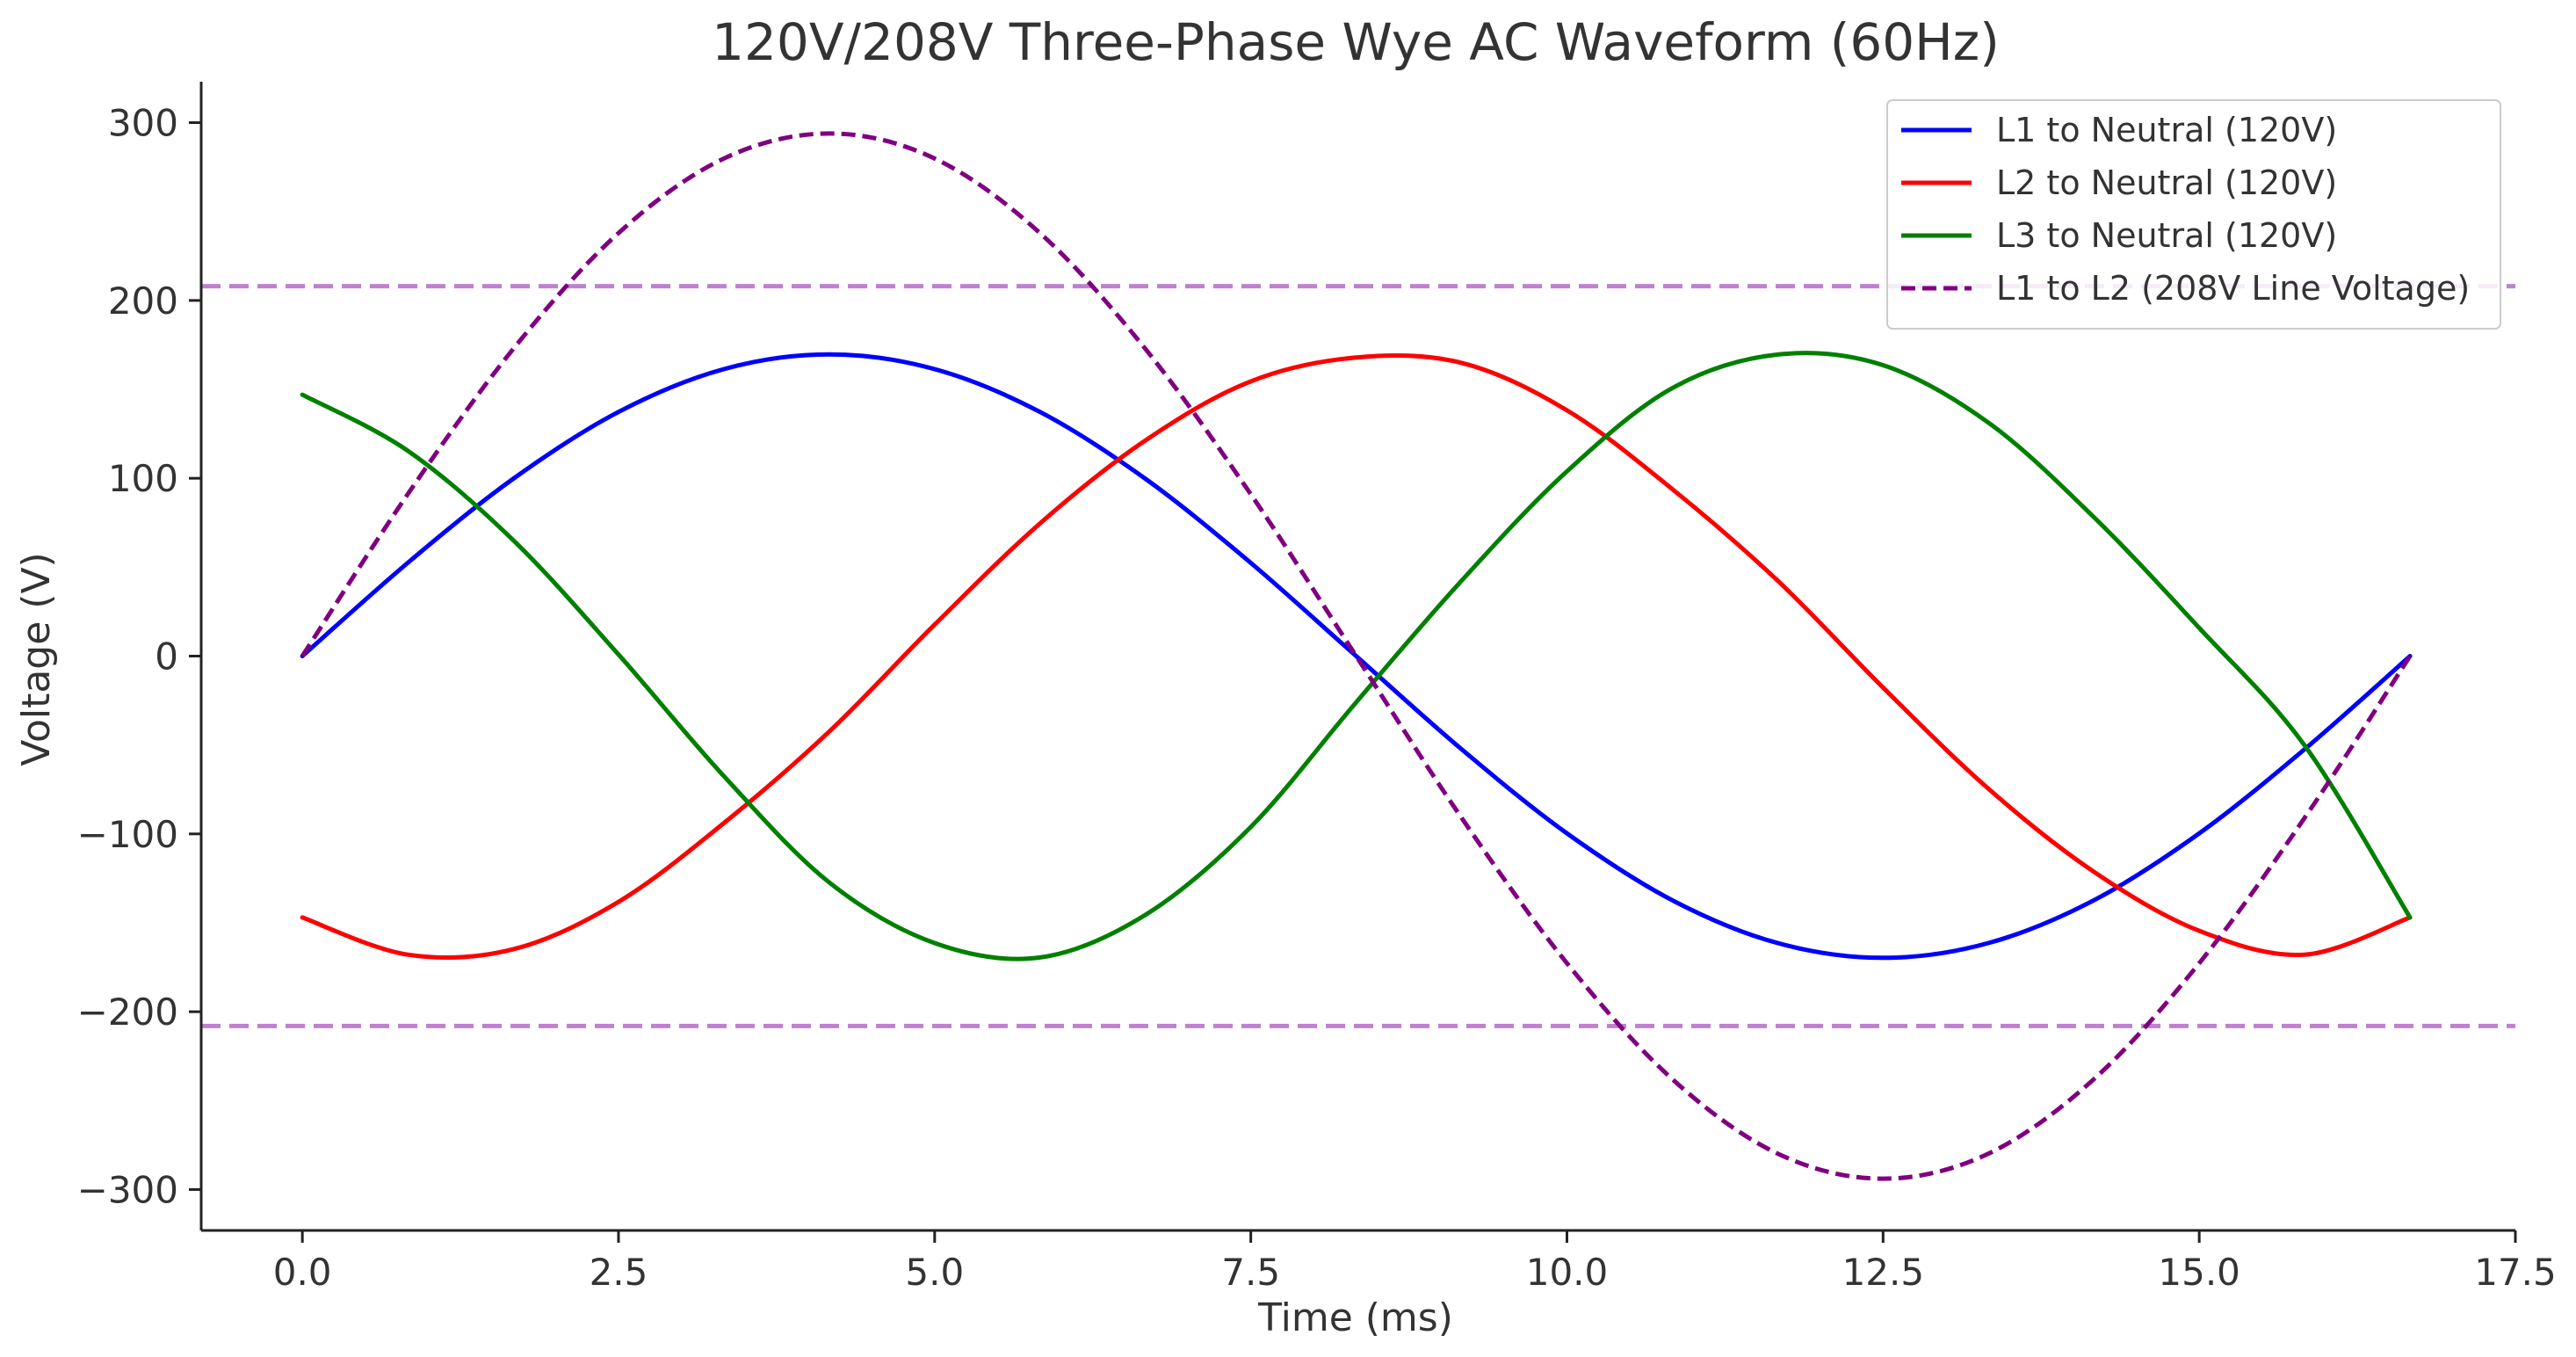  What do you see at coordinates (127, 1190) in the screenshot?
I see `y-tick-label: −300` at bounding box center [127, 1190].